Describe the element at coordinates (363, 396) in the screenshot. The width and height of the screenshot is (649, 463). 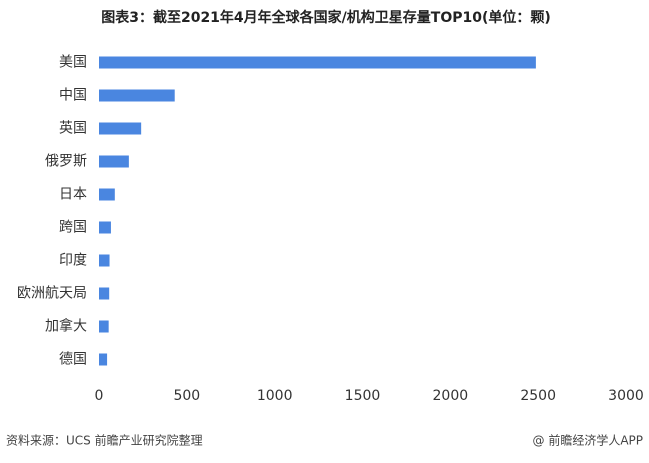
I see `x-tick-label: 1500` at that location.